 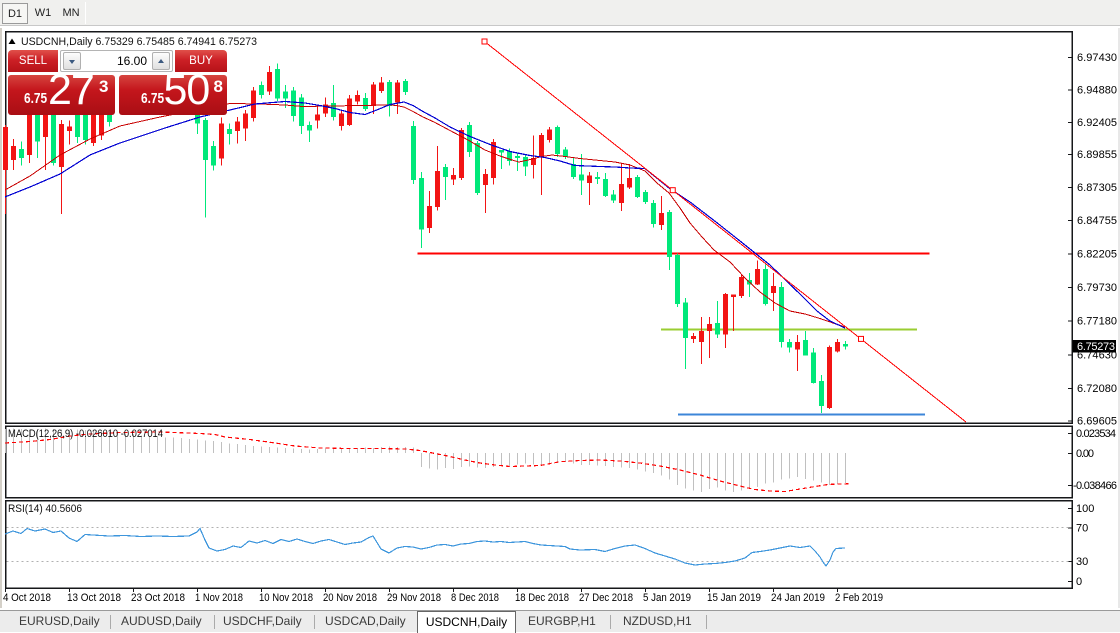 What do you see at coordinates (85, 434) in the screenshot?
I see `svg-text:MACD(12,26,9) -0.026010 -0.027: MACD(12,26,9) -0.026010 -0.027014` at bounding box center [85, 434].